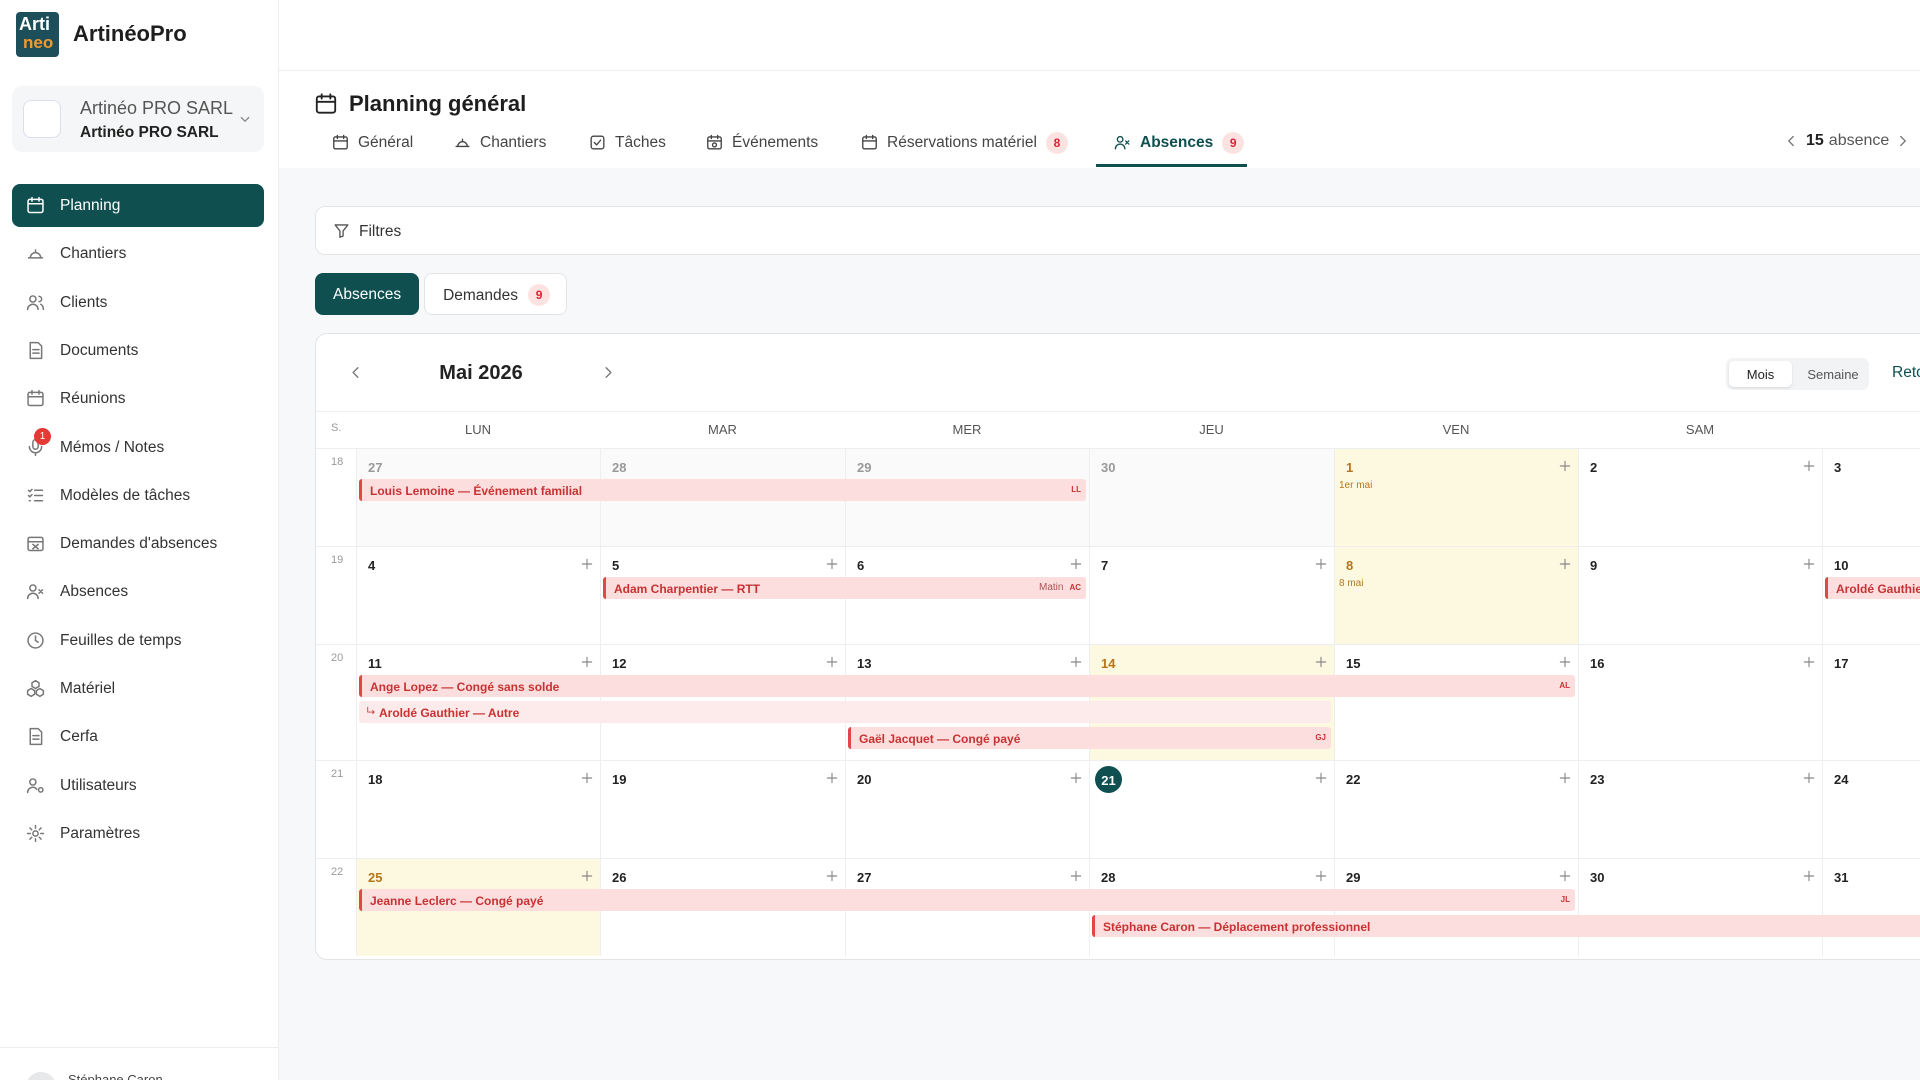 Image resolution: width=1920 pixels, height=1080 pixels. What do you see at coordinates (138, 447) in the screenshot?
I see `nav-item: Mémos / Notes 1` at bounding box center [138, 447].